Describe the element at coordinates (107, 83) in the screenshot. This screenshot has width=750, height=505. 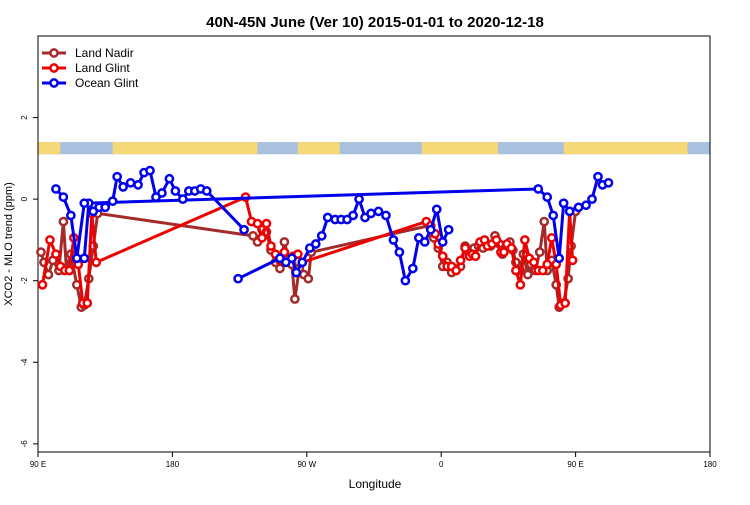
I see `legend-label-2: Ocean Glint` at that location.